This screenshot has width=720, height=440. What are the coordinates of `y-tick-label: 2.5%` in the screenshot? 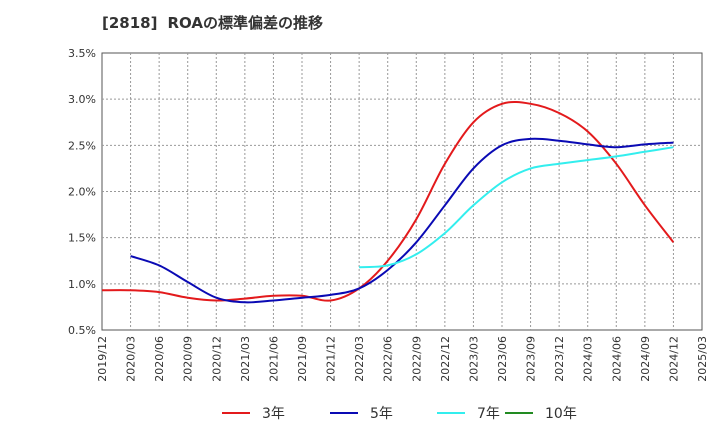 It's located at (82, 145).